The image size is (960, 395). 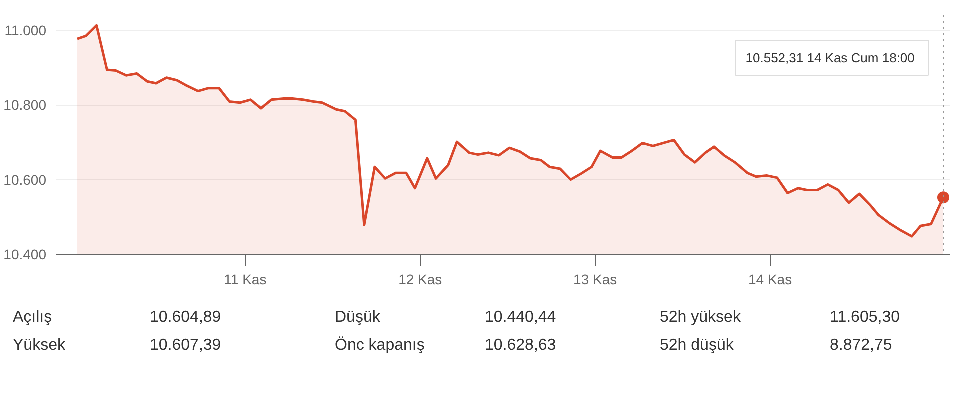 What do you see at coordinates (830, 58) in the screenshot?
I see `annotation: 10.552,31 14 Kas Cum 18:00` at bounding box center [830, 58].